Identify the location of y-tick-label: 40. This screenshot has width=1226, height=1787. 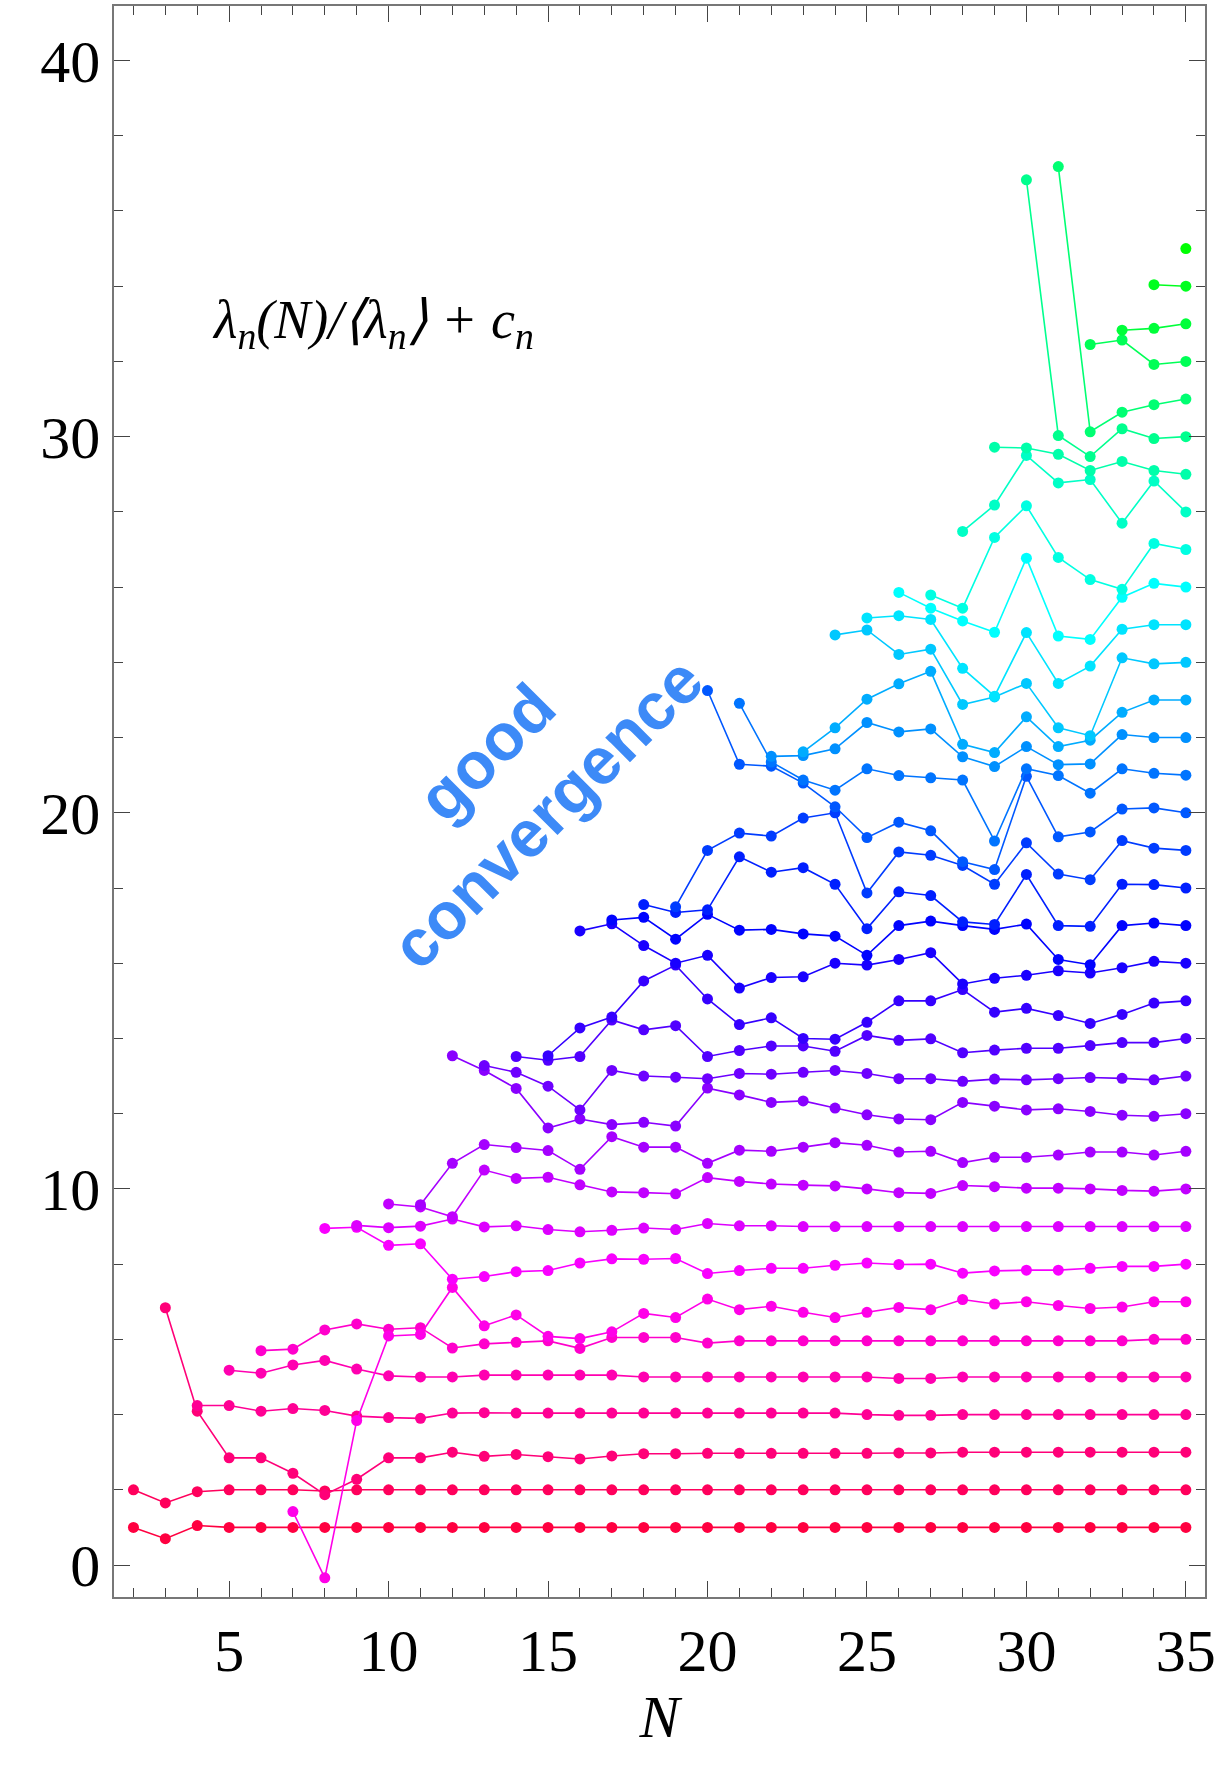
(70, 61).